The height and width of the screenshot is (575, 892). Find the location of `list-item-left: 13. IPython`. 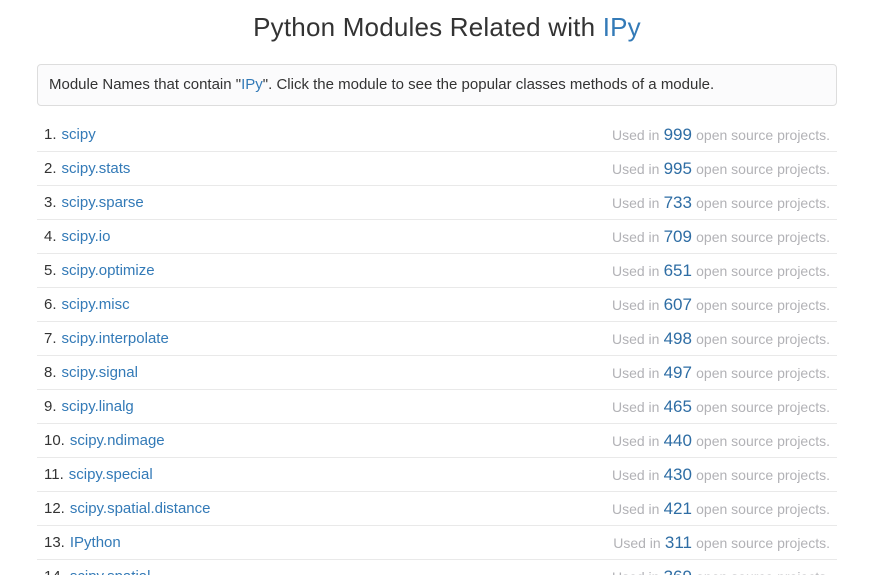

list-item-left: 13. IPython is located at coordinates (82, 542).